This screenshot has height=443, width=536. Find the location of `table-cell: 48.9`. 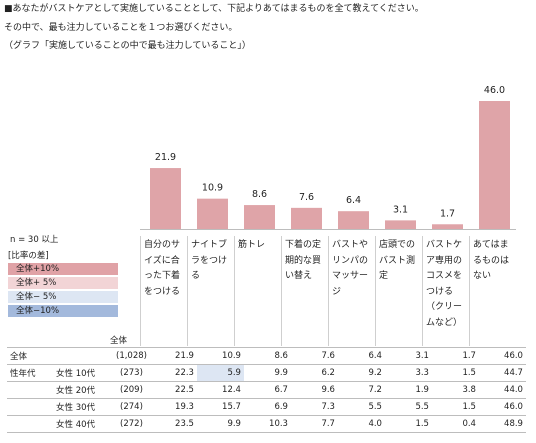

table-cell: 48.9 is located at coordinates (513, 424).